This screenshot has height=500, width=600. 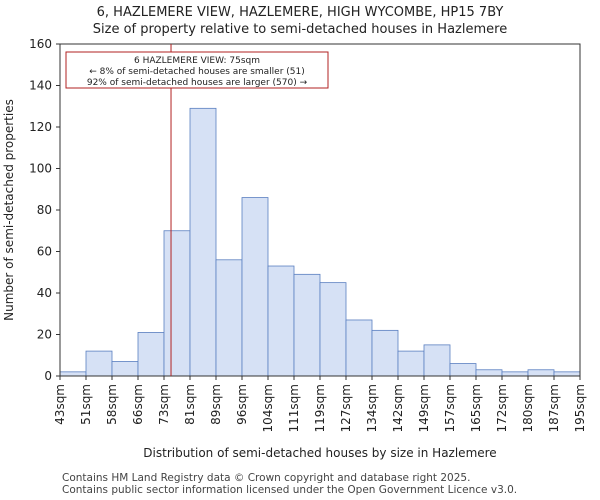 I want to click on x-tick-label: 89sqm, so click(x=216, y=404).